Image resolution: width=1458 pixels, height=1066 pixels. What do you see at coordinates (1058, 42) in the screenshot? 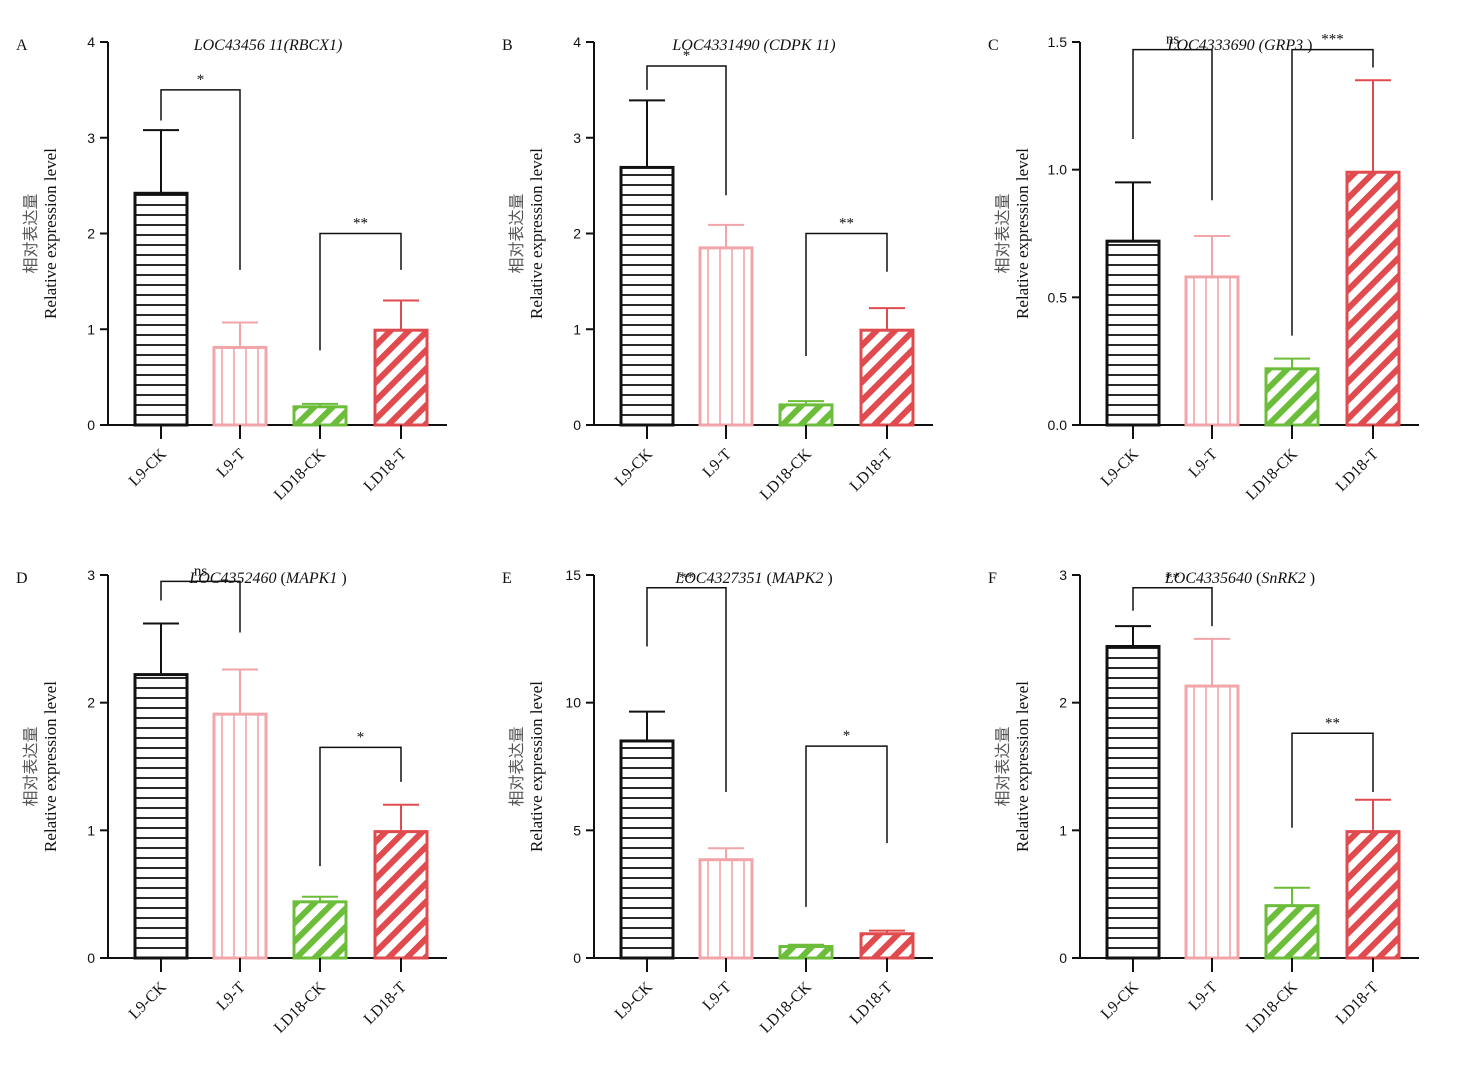
I see `y-tick-label: 1.5` at bounding box center [1058, 42].